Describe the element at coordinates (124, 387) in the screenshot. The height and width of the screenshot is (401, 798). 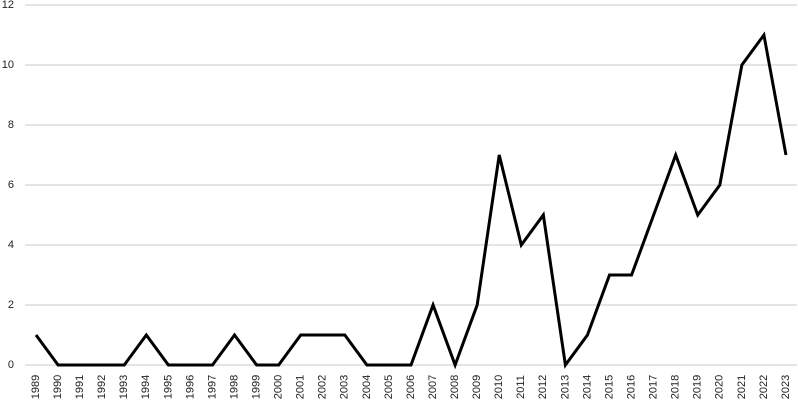
I see `x-tick-label: 1993` at that location.